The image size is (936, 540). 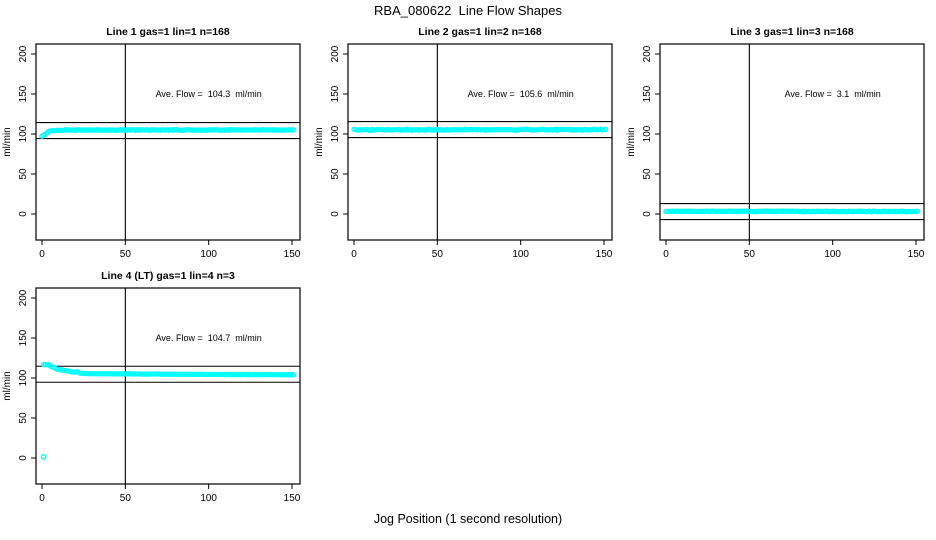 I want to click on ave-flow-annotation: Ave. Flow = 3.1 ml/min, so click(x=833, y=94).